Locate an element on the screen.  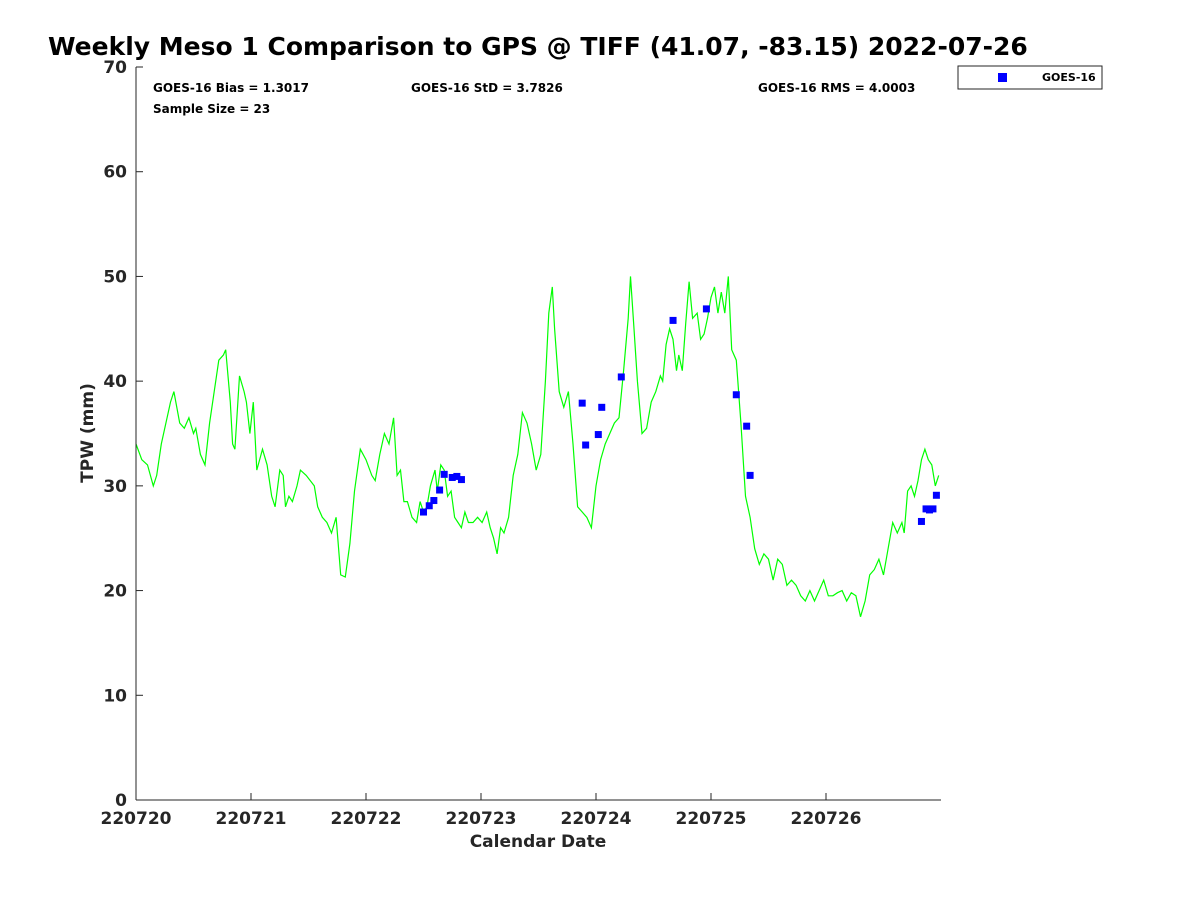
x-tick-label: 220726 is located at coordinates (826, 819).